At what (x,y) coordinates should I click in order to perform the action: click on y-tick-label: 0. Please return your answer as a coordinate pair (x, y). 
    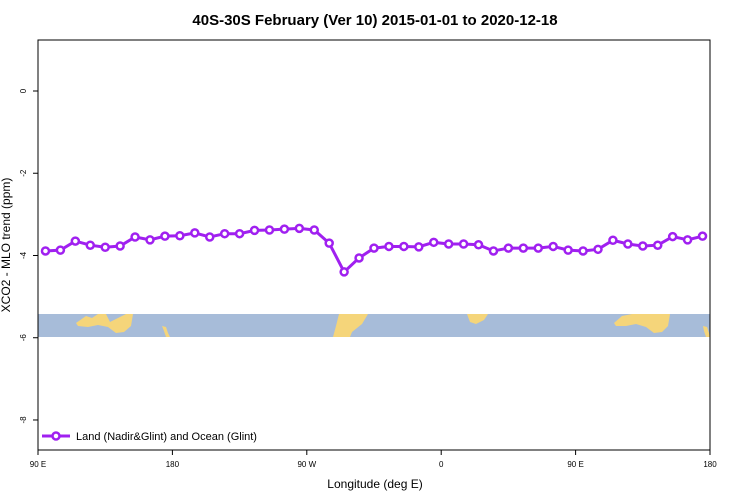
    Looking at the image, I should click on (23, 90).